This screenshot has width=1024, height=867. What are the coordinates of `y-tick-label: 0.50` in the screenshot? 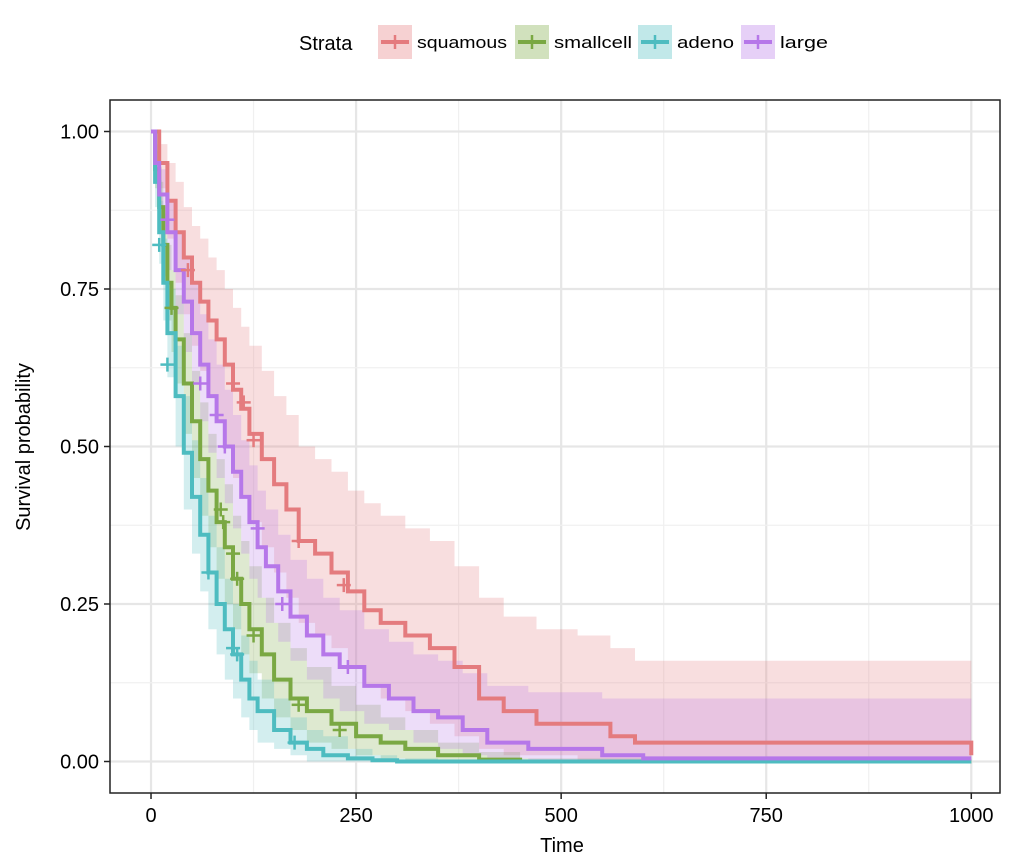 It's located at (79, 448).